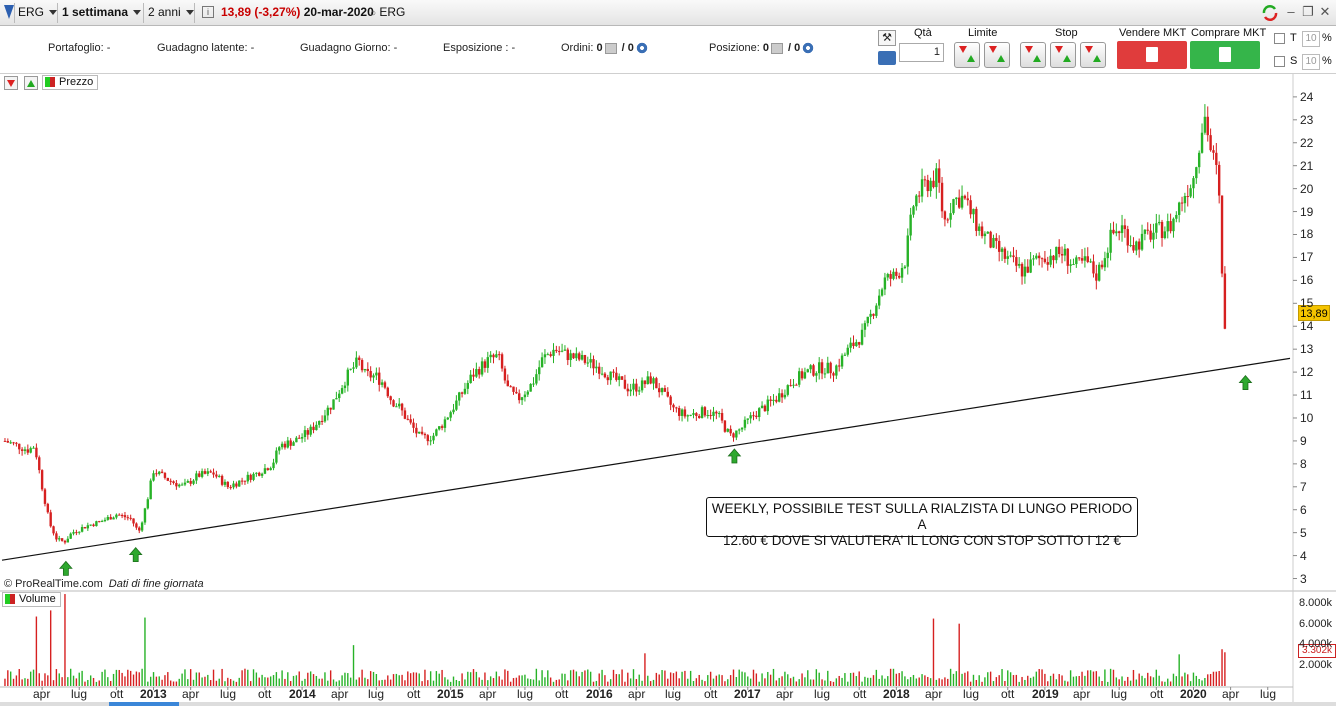 The width and height of the screenshot is (1336, 706). What do you see at coordinates (31, 599) in the screenshot?
I see `volume-panel-label: Volume` at bounding box center [31, 599].